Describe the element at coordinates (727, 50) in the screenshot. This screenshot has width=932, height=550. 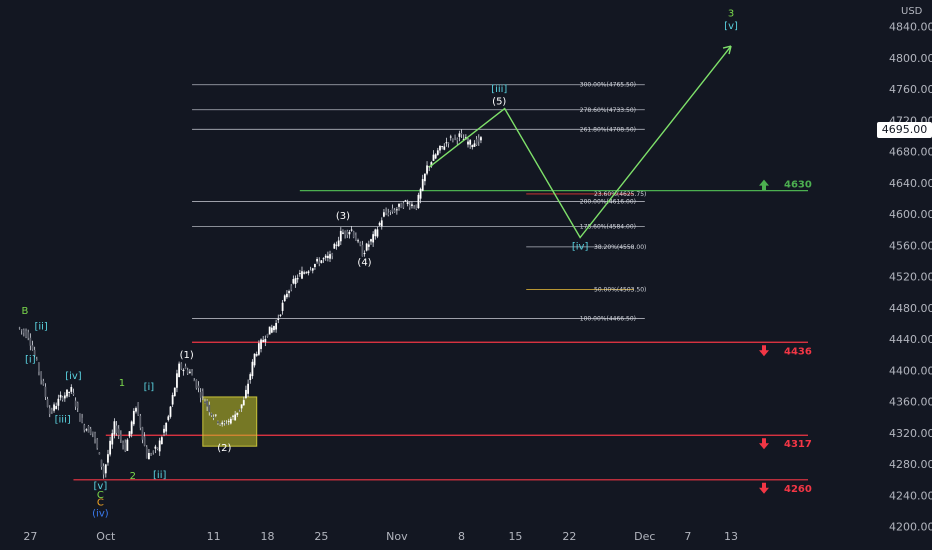
I see `arrow-head-icon` at that location.